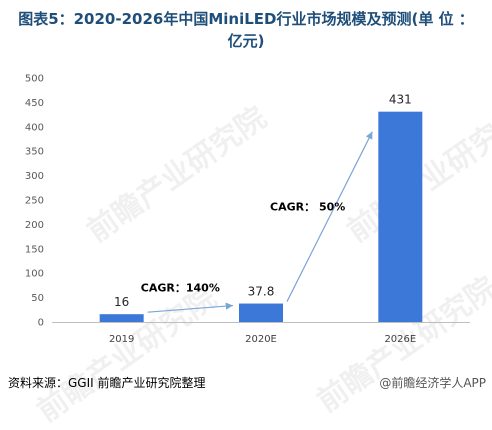  I want to click on y-tick-label: 400, so click(34, 127).